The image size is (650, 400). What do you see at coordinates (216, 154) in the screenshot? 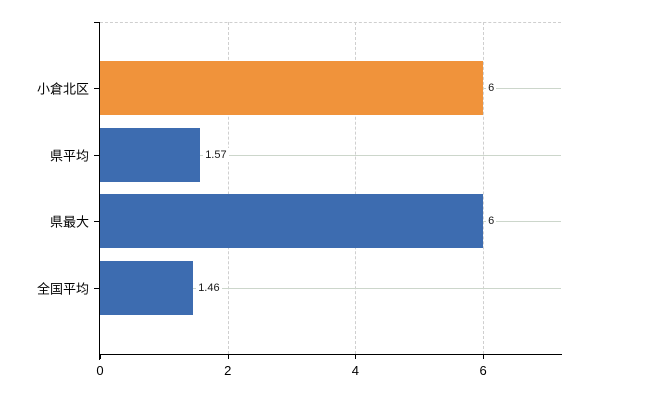
I see `bar-value-label: 1.57` at bounding box center [216, 154].